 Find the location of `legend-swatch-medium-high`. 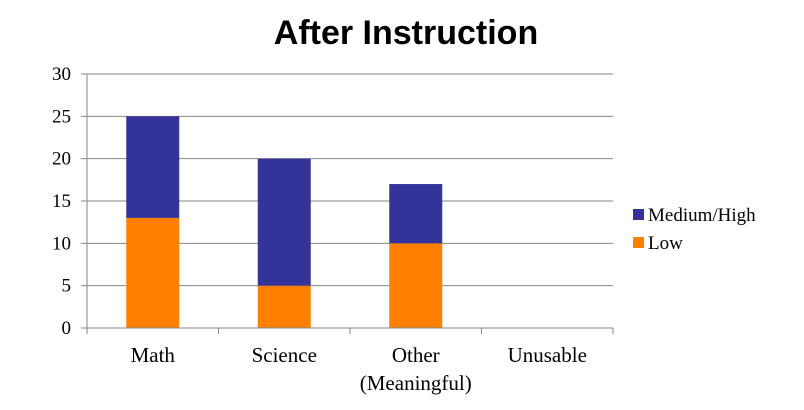

legend-swatch-medium-high is located at coordinates (638, 214).